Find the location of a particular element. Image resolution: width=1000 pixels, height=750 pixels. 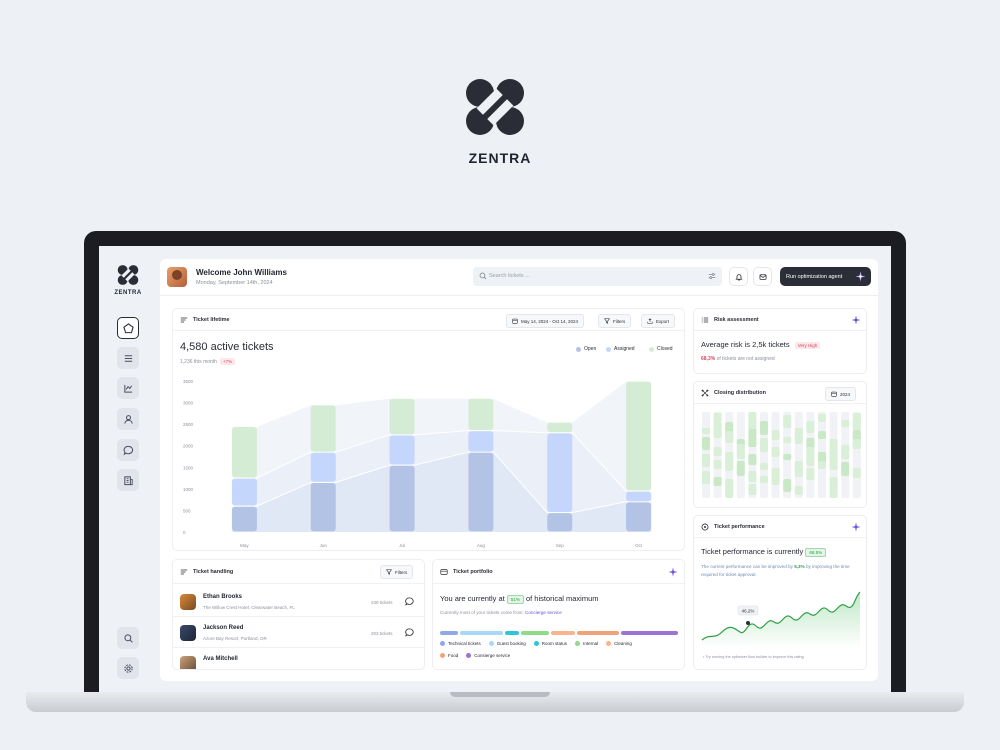

sparkle-icon is located at coordinates (860, 276).